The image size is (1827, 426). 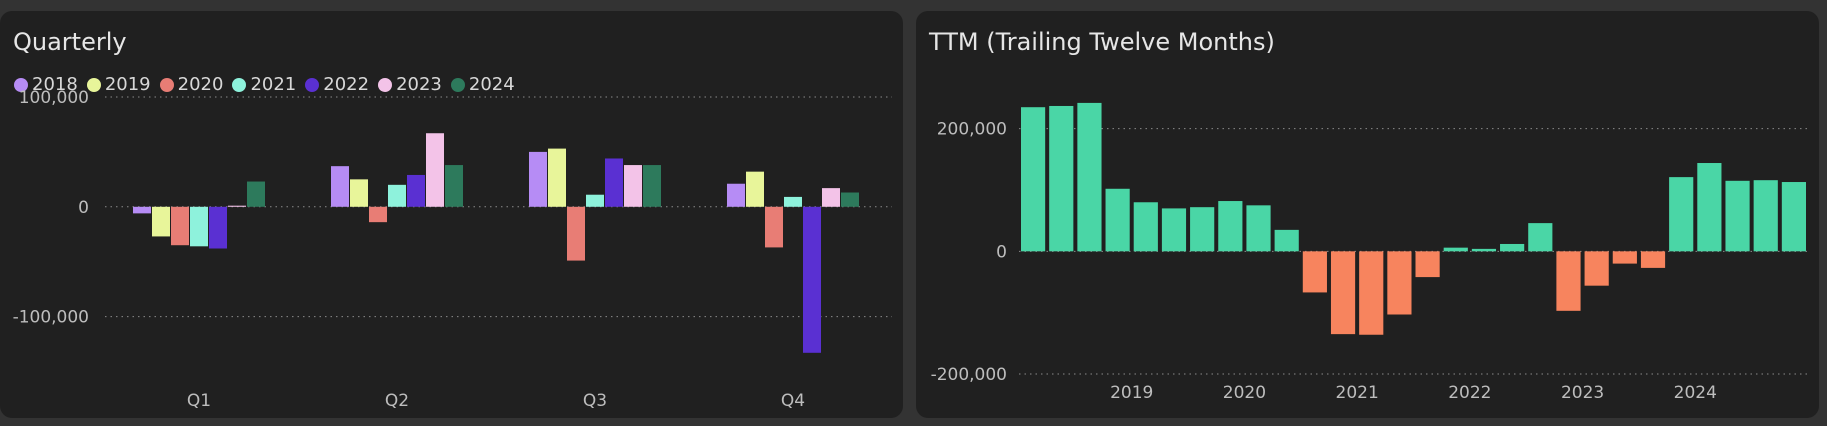 I want to click on bar-2021-Q1, so click(x=199, y=226).